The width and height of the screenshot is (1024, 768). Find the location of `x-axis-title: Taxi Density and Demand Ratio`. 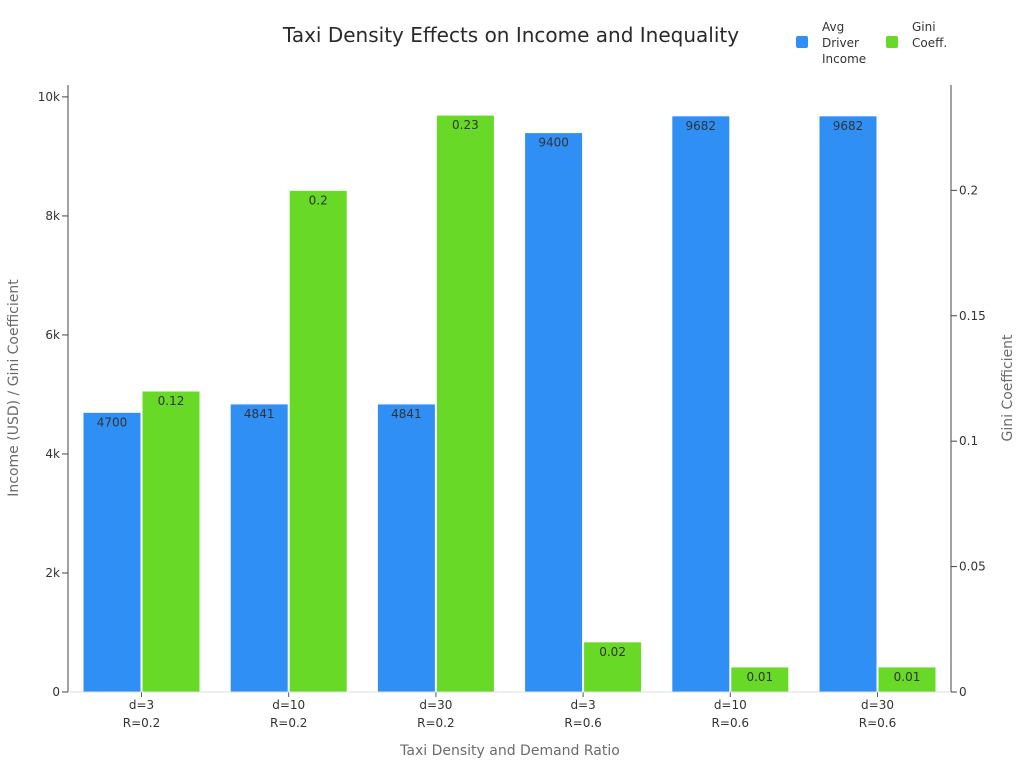

x-axis-title: Taxi Density and Demand Ratio is located at coordinates (509, 751).